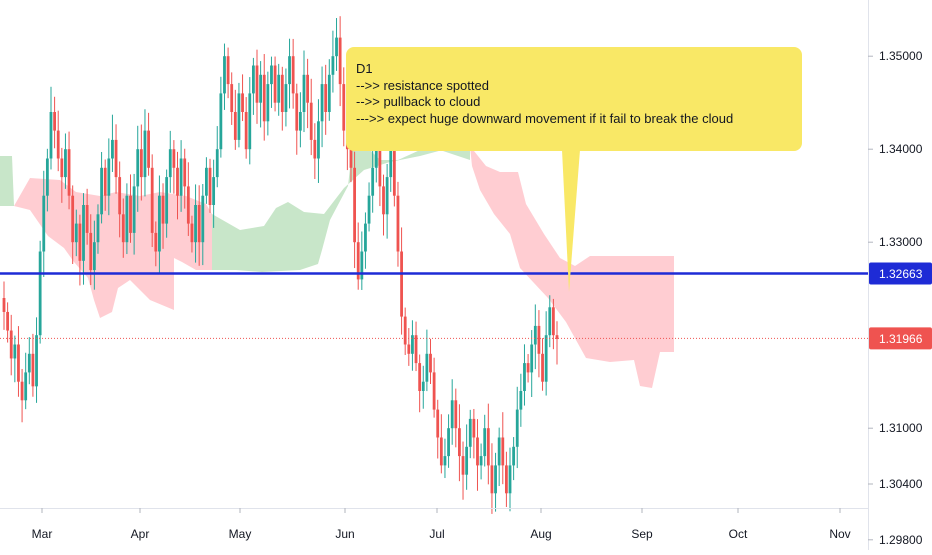 The image size is (932, 555). What do you see at coordinates (42, 534) in the screenshot?
I see `x-tick-label: Mar` at bounding box center [42, 534].